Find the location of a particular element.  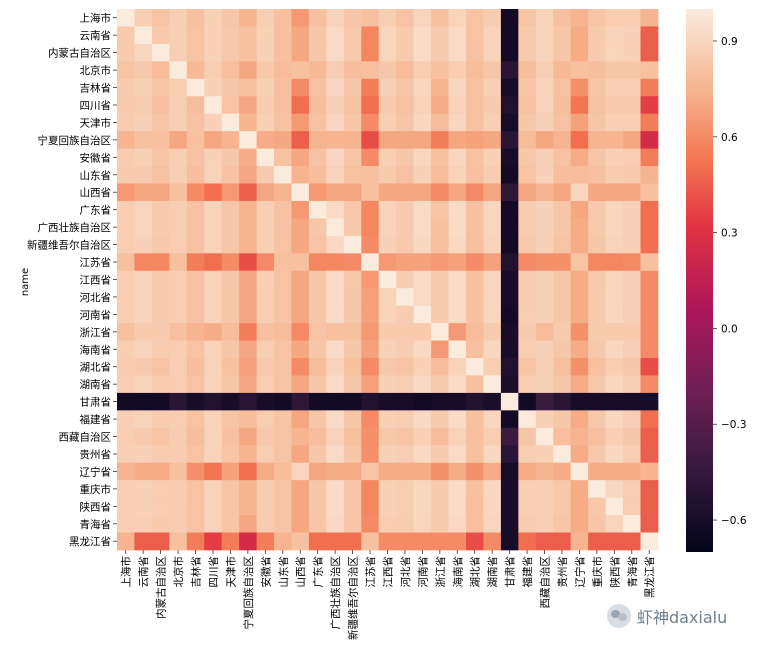

x-tick-label: 吉林省 is located at coordinates (196, 572).